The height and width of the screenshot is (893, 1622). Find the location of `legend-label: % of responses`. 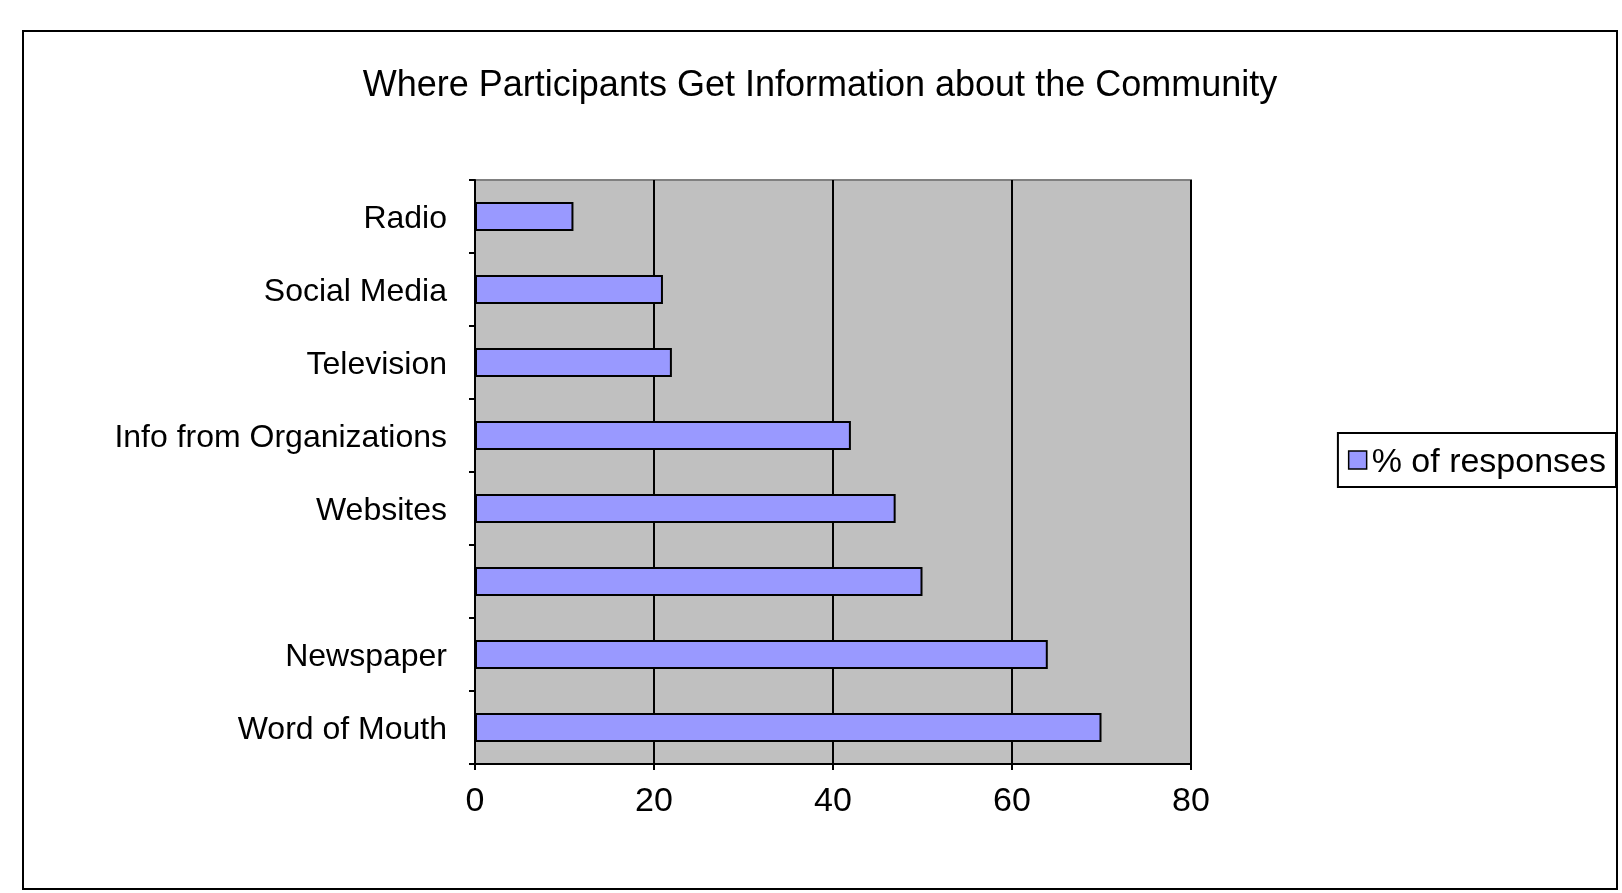

legend-label: % of responses is located at coordinates (1489, 460).